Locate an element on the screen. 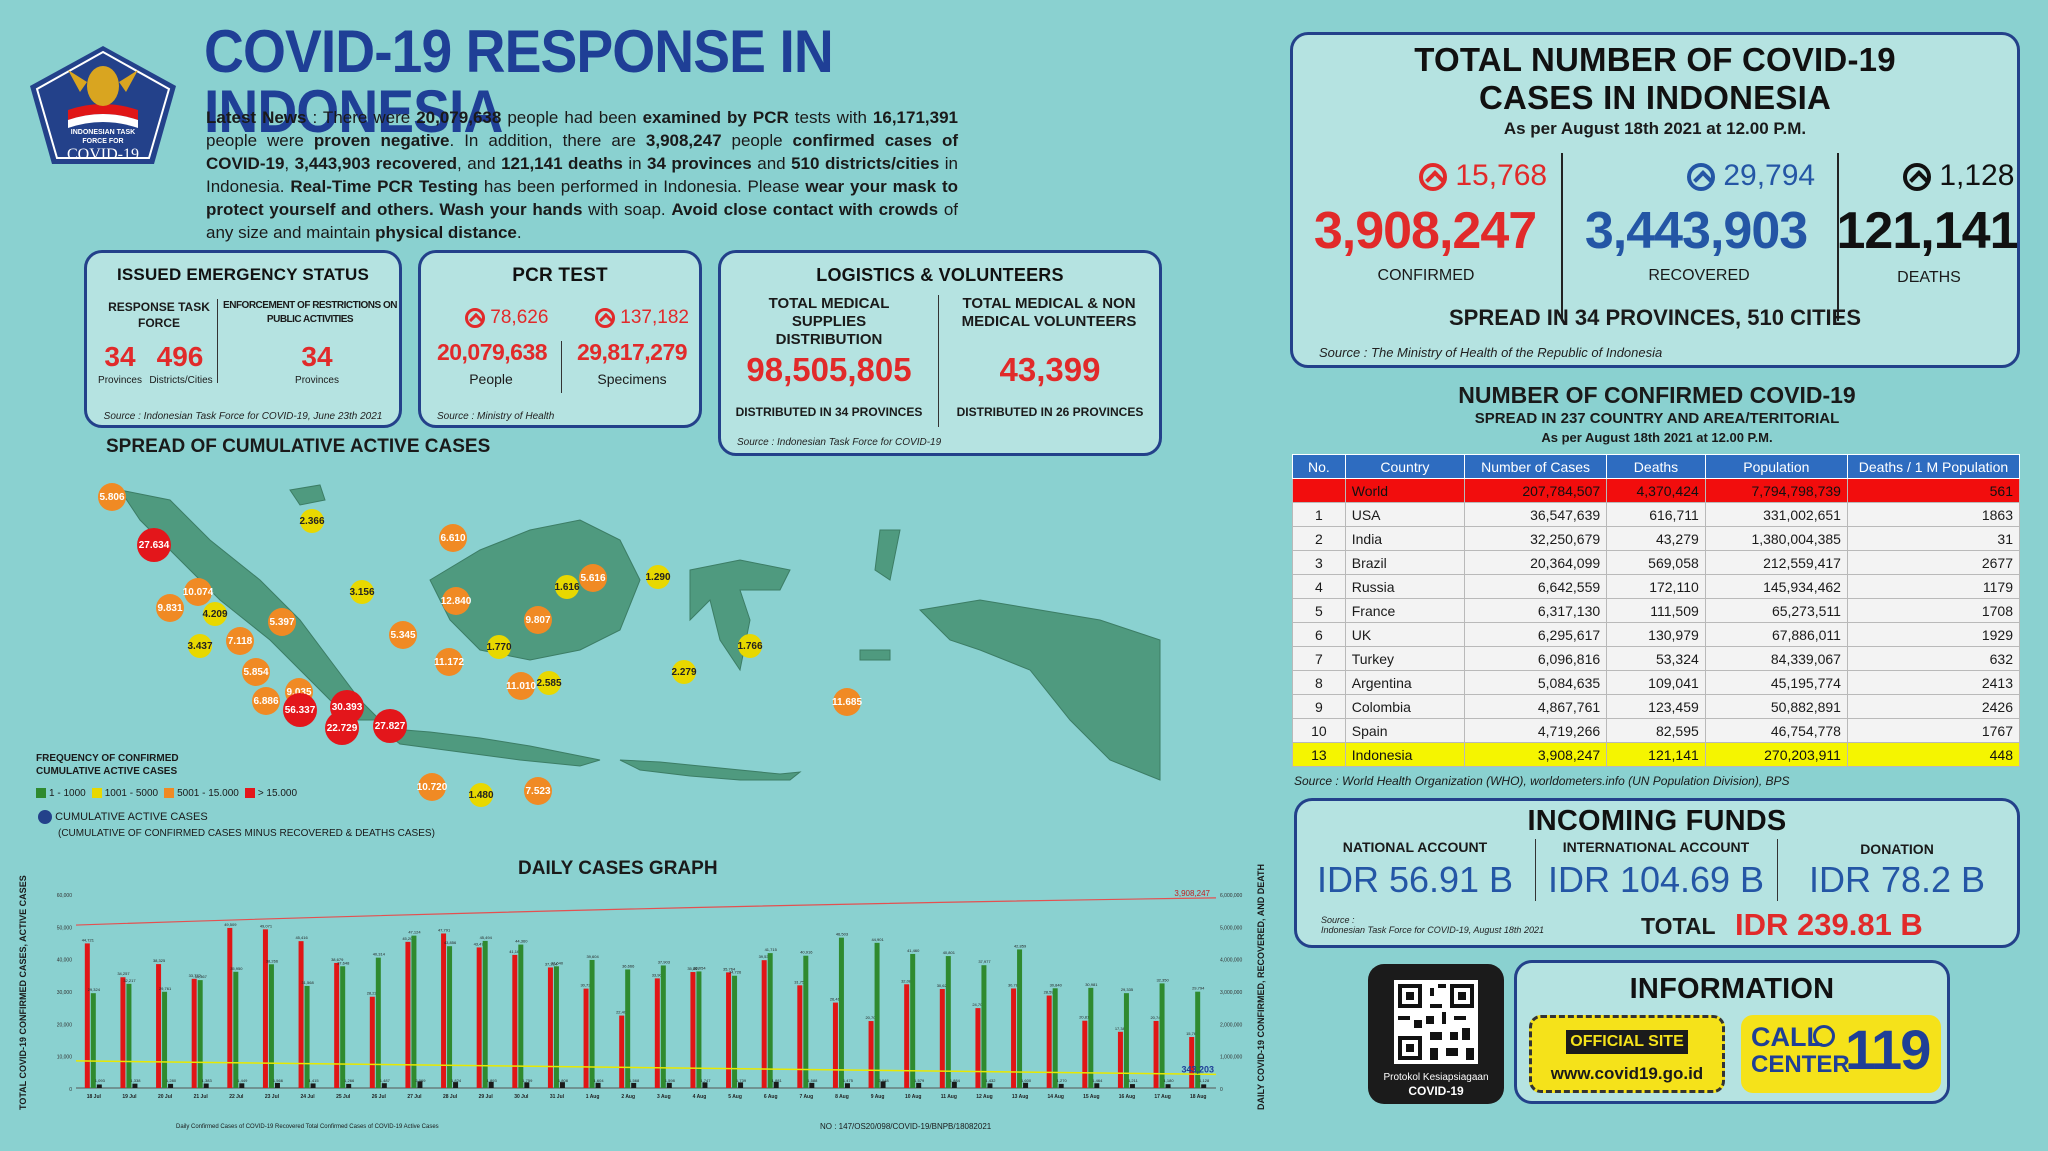 The image size is (2048, 1151). table-cell: 123,459 is located at coordinates (1656, 706).